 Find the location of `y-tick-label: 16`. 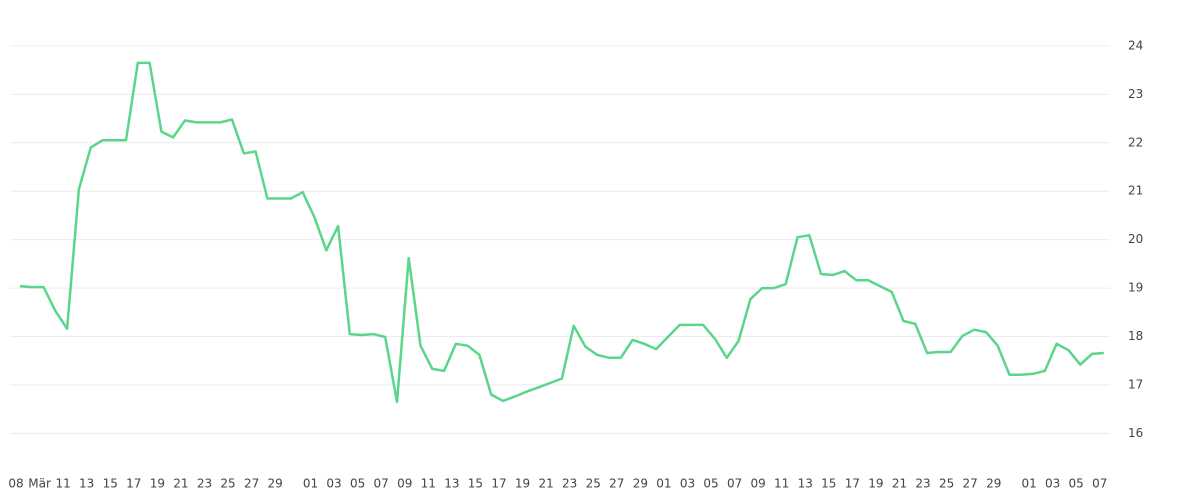

y-tick-label: 16 is located at coordinates (1135, 433).